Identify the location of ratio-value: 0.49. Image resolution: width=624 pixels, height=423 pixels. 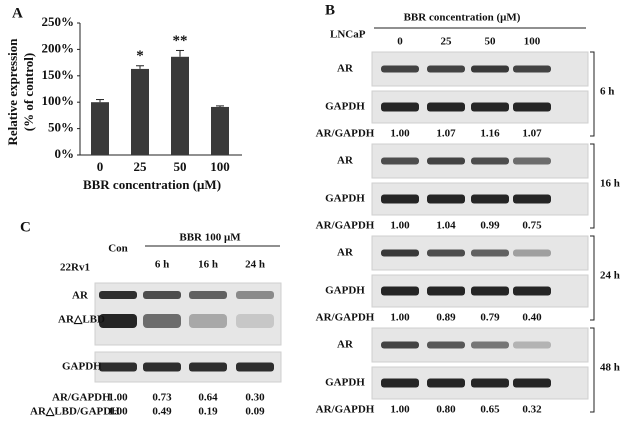
(162, 412).